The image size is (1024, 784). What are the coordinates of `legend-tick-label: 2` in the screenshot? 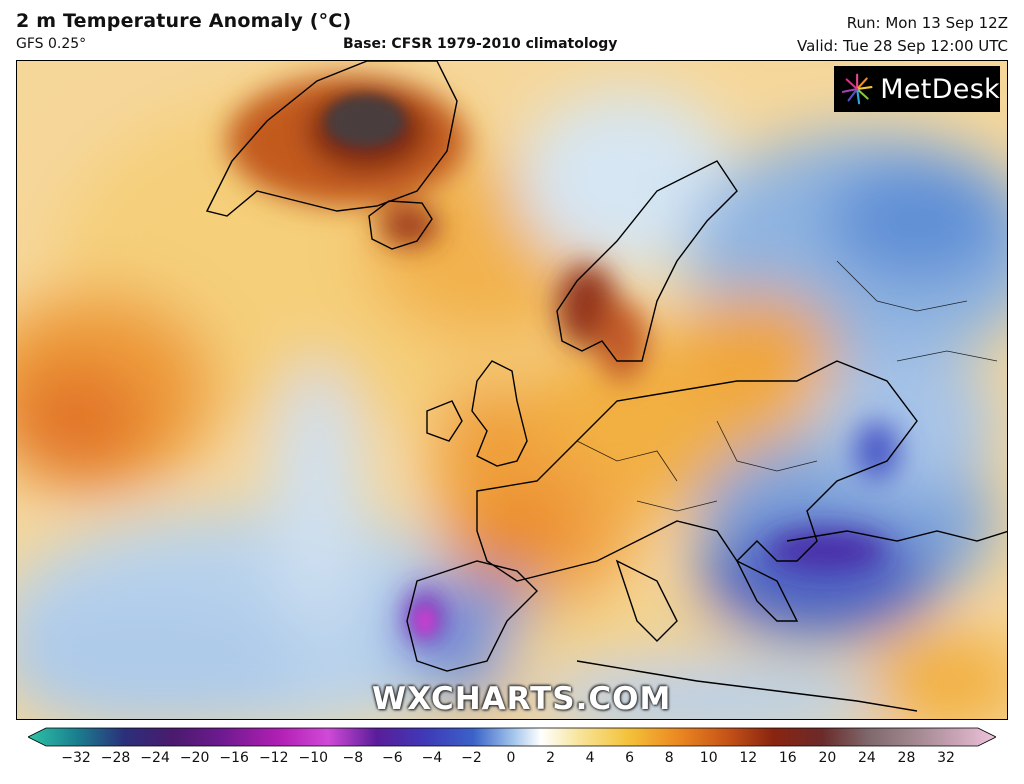 It's located at (550, 758).